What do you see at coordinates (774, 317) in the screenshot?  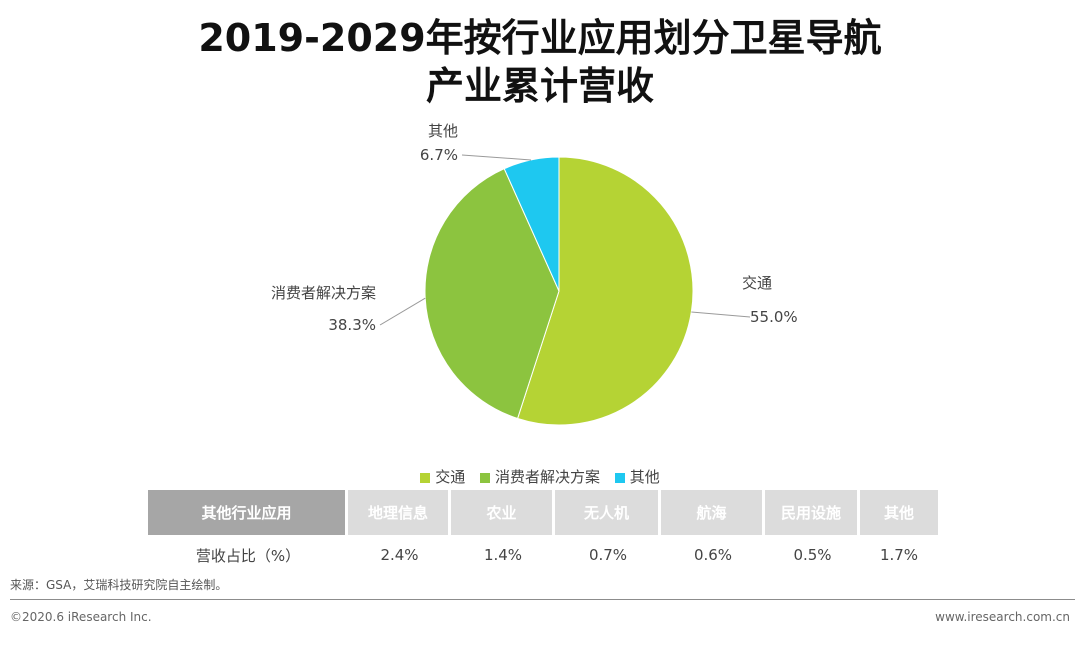 I see `label-transport-pct: 55.0%` at bounding box center [774, 317].